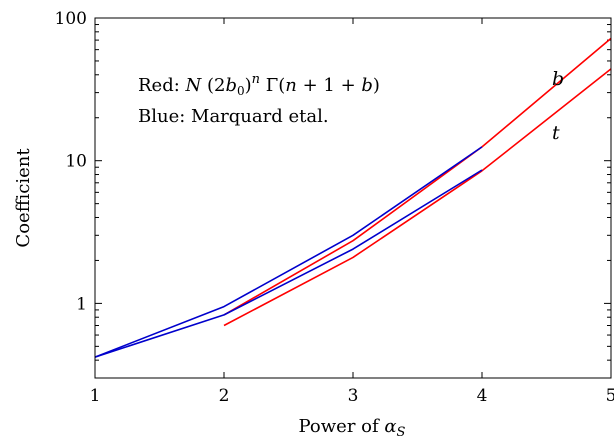  I want to click on x-tick-label: 1, so click(95, 396).